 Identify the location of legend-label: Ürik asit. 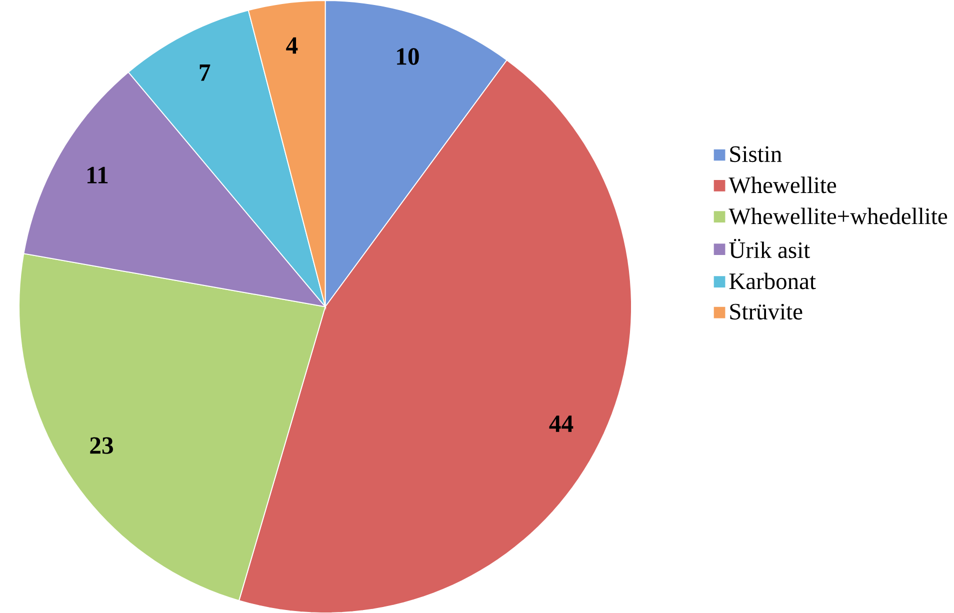
(769, 248).